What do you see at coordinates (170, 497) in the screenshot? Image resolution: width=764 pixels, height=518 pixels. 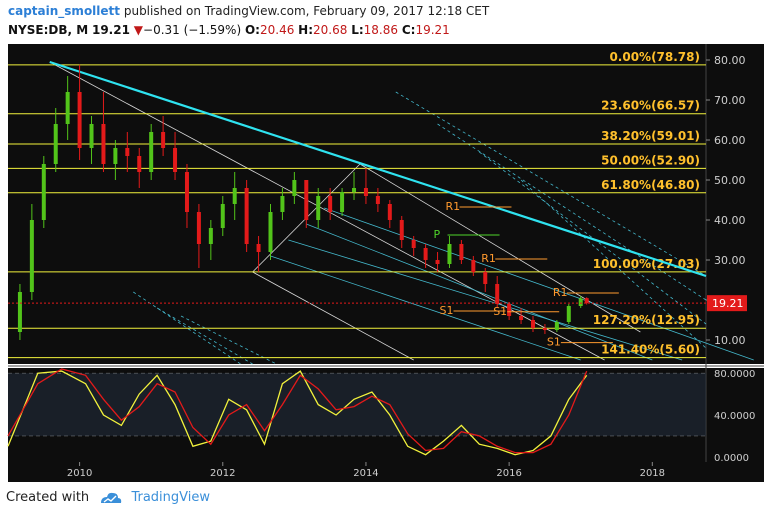 I see `tradingview-brand-link: TradingView` at bounding box center [170, 497].